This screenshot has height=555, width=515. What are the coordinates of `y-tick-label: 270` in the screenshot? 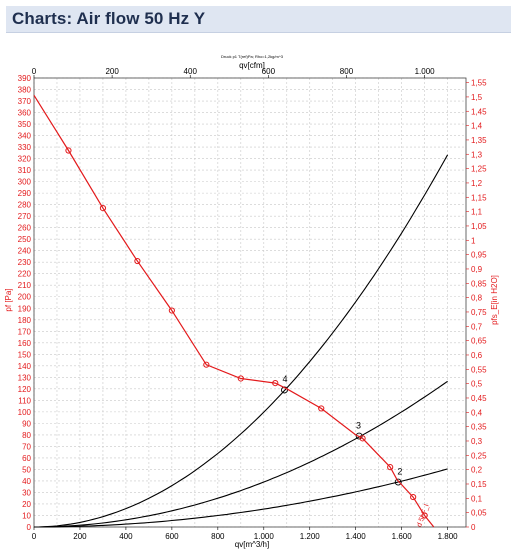 It's located at (25, 216).